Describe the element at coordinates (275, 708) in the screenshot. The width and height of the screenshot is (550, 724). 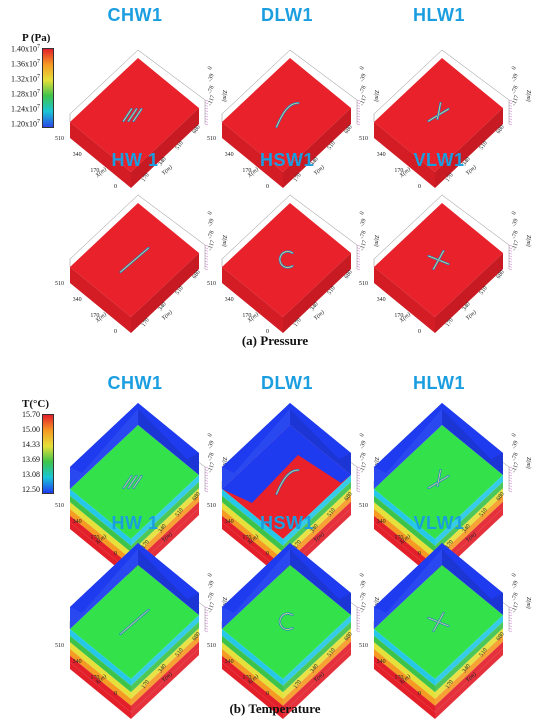
I see `section-caption: (b) Temperature` at that location.